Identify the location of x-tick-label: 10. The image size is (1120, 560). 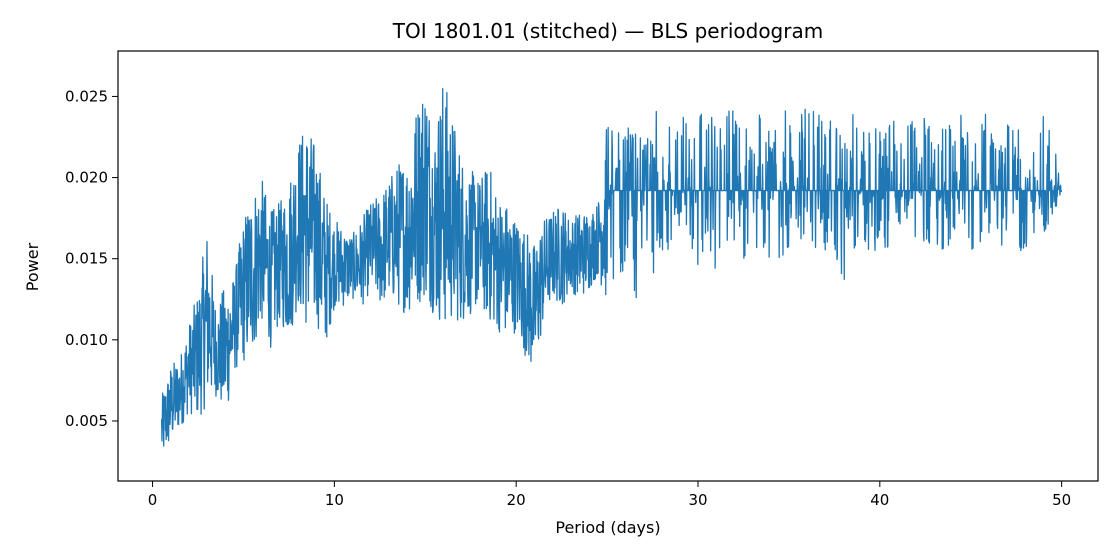
(334, 500).